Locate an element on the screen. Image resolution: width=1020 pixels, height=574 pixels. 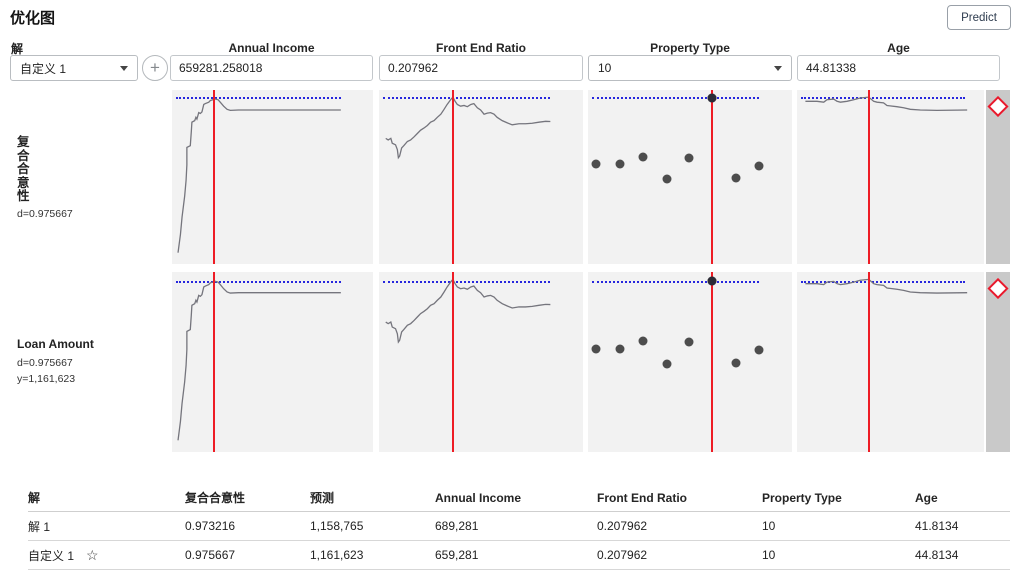
table-cell: 自定义 1 ☆ is located at coordinates (106, 555).